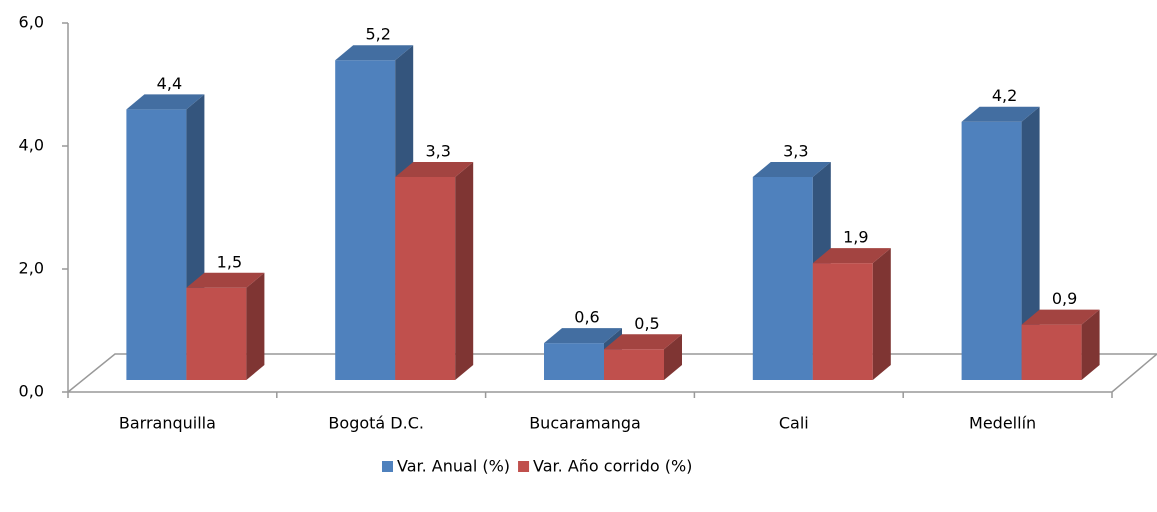 This screenshot has height=512, width=1157. Describe the element at coordinates (855, 237) in the screenshot. I see `value-label: 1,9` at that location.